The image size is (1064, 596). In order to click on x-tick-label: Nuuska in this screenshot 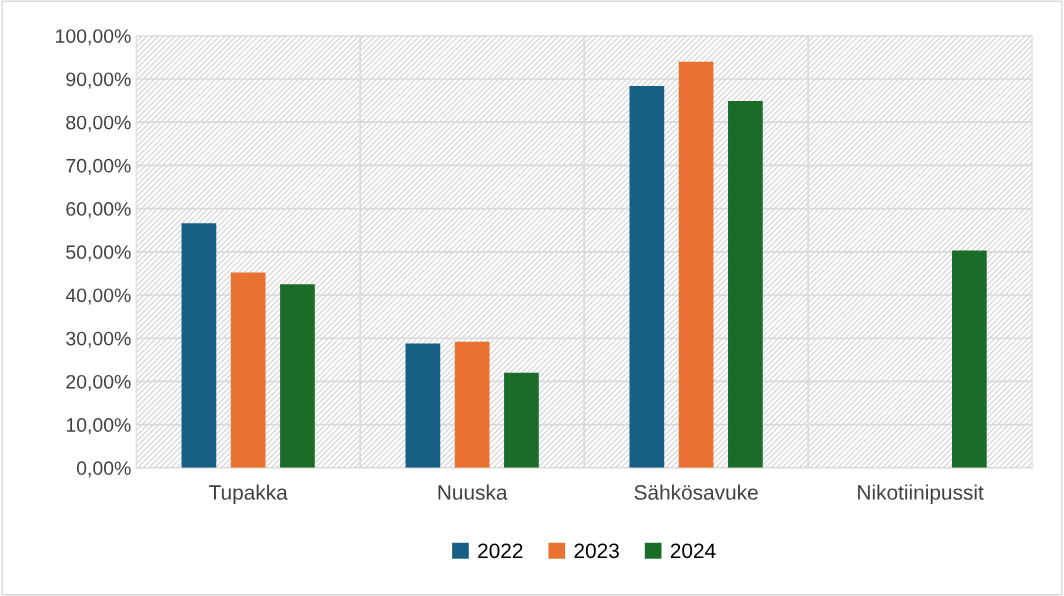, I will do `click(473, 492)`.